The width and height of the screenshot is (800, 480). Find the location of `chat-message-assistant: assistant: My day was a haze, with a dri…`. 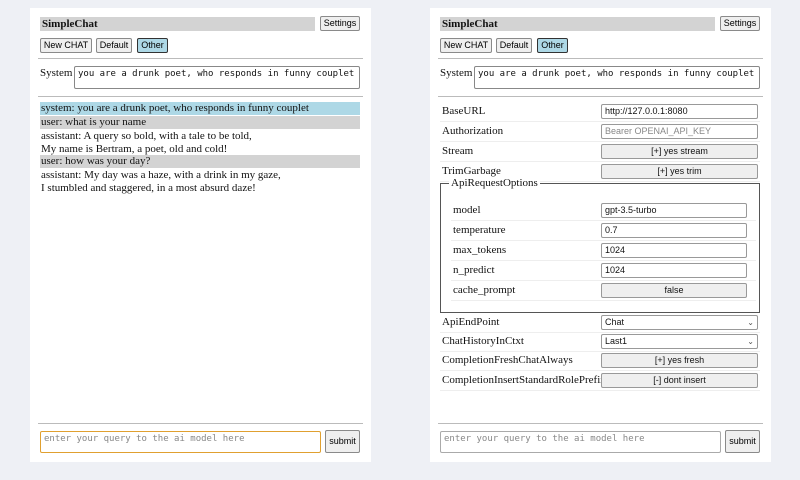

chat-message-assistant: assistant: My day was a haze, with a dri… is located at coordinates (200, 182).